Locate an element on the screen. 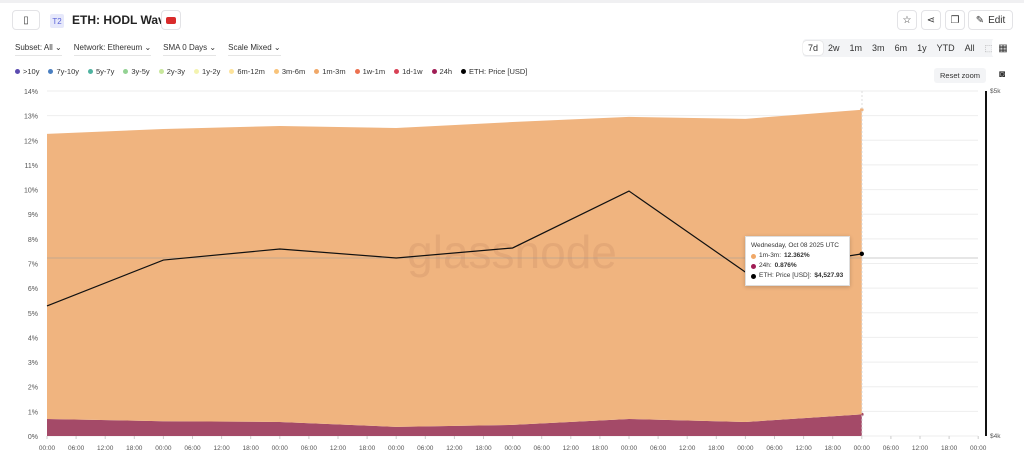 The height and width of the screenshot is (473, 1024). legend-label: 1y-2y is located at coordinates (211, 71).